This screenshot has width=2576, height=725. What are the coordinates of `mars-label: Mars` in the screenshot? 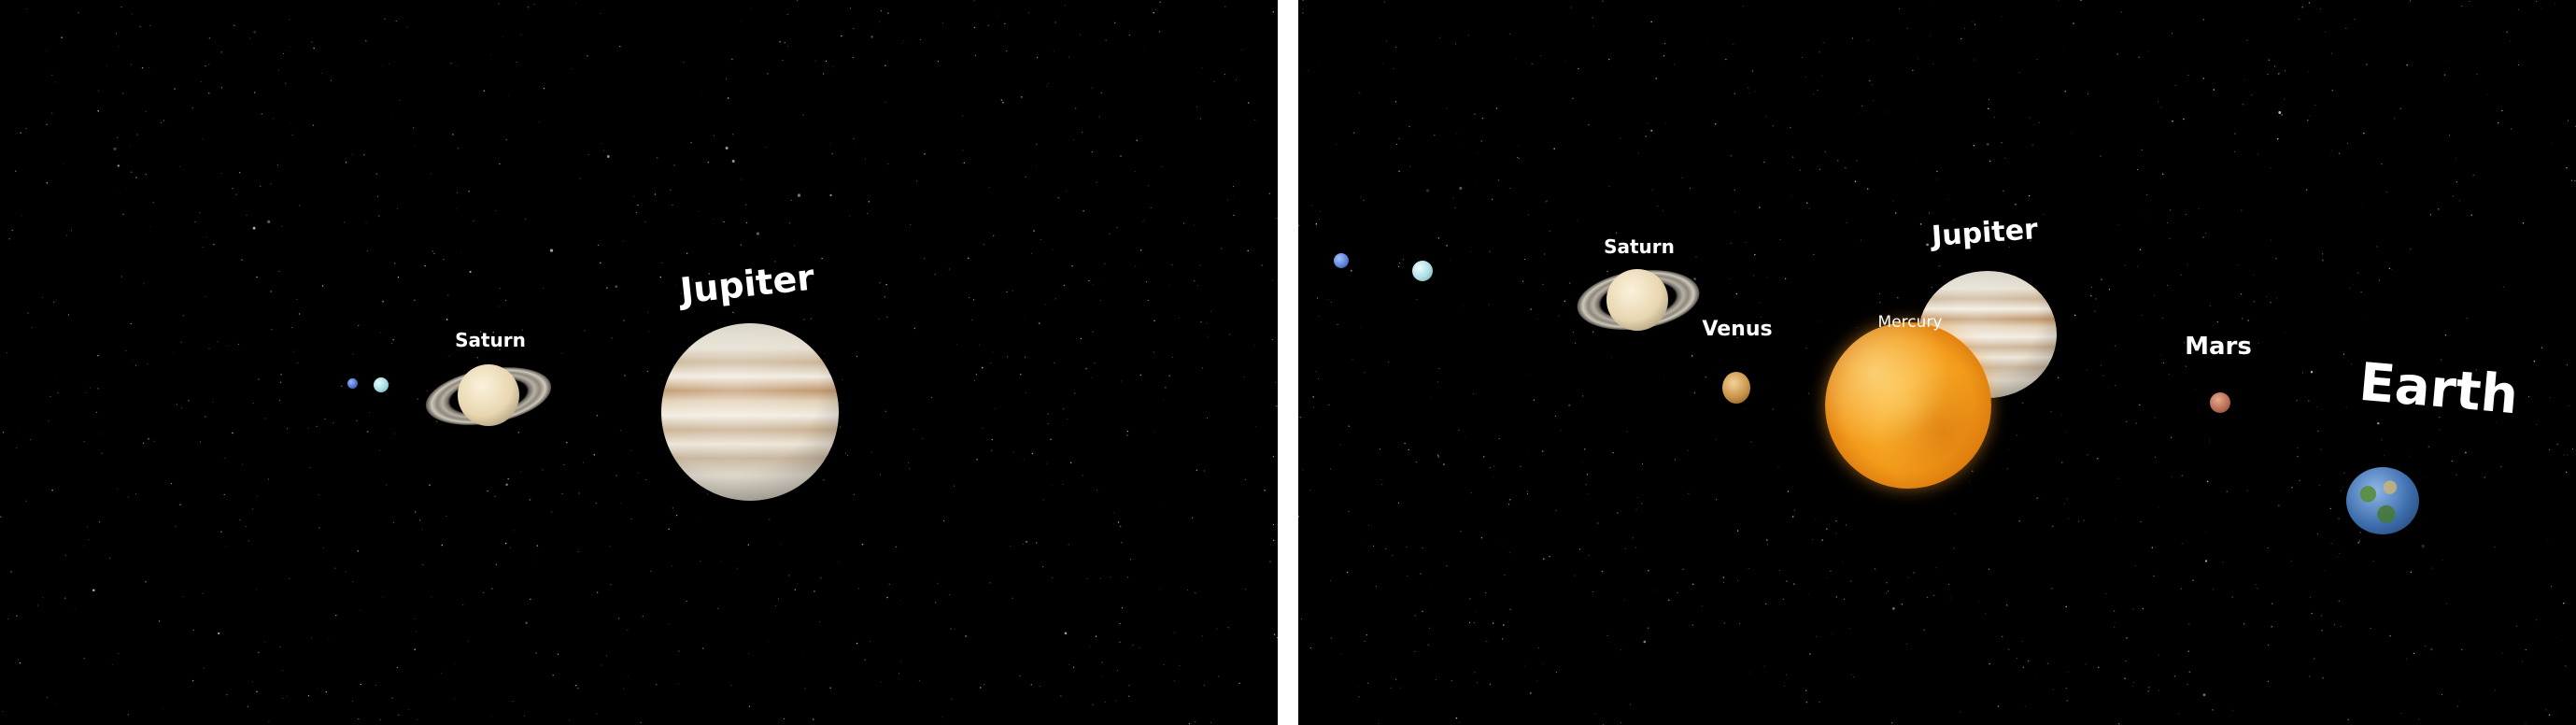 It's located at (2218, 347).